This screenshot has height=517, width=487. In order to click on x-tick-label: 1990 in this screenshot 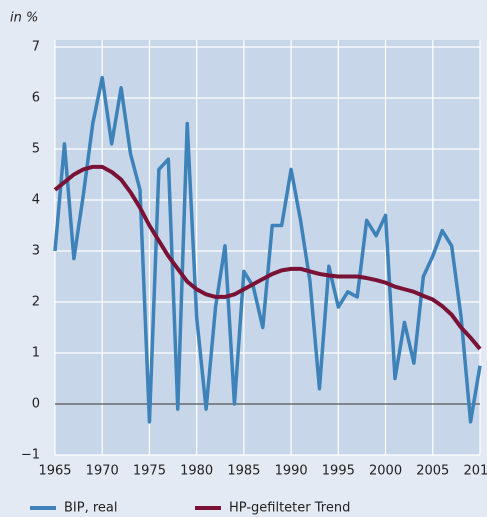, I will do `click(291, 471)`.